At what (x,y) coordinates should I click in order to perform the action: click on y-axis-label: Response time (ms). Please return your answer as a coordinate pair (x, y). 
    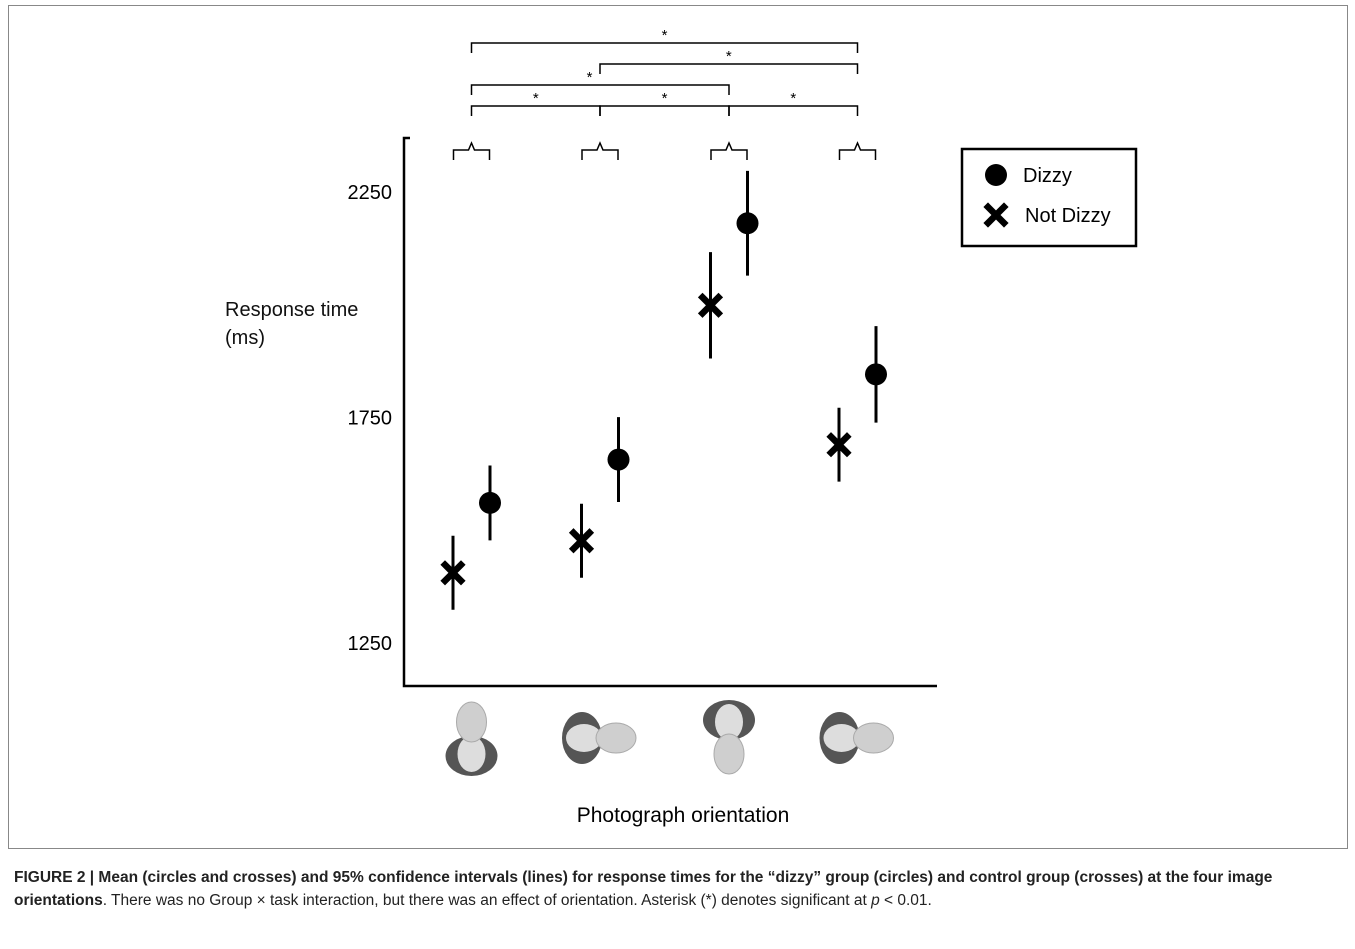
    Looking at the image, I should click on (292, 324).